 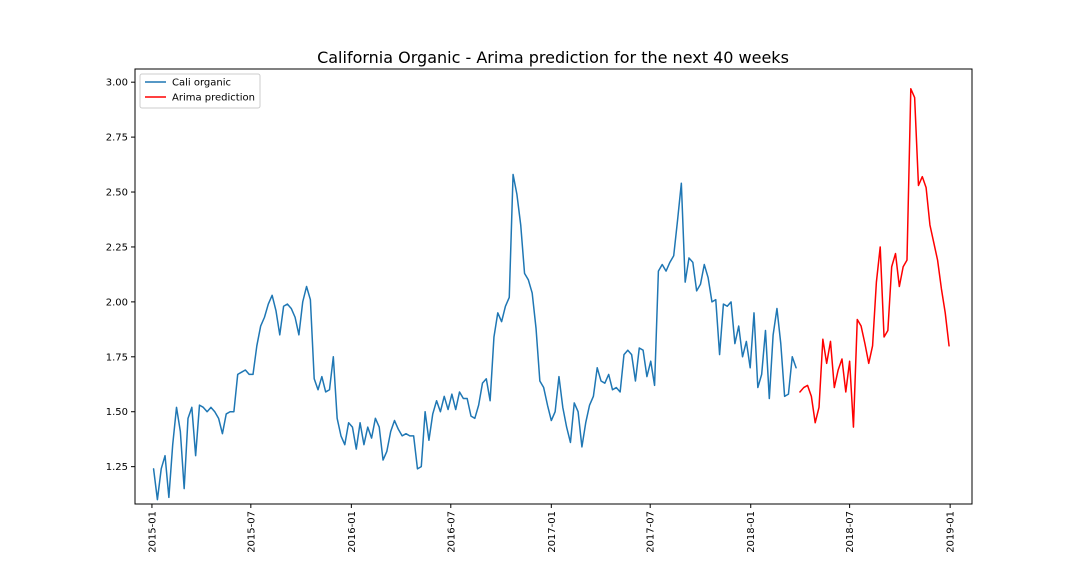 I want to click on y-tick-label: 2.50, so click(x=117, y=193).